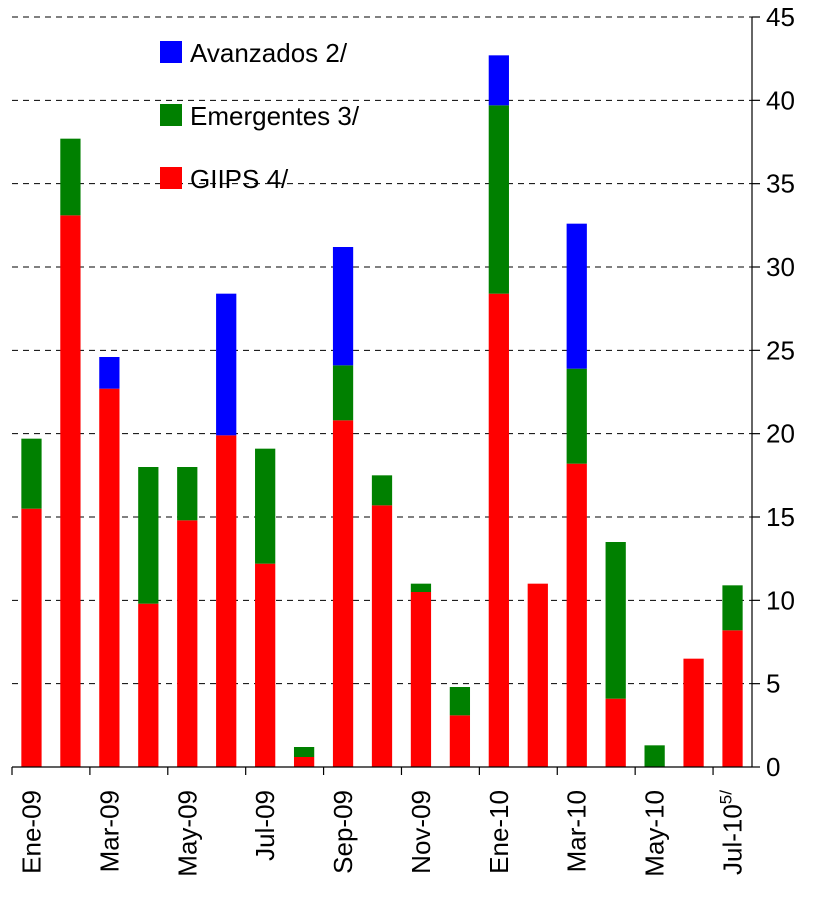 The height and width of the screenshot is (917, 823). I want to click on x-tick-text: Mar-10, so click(577, 831).